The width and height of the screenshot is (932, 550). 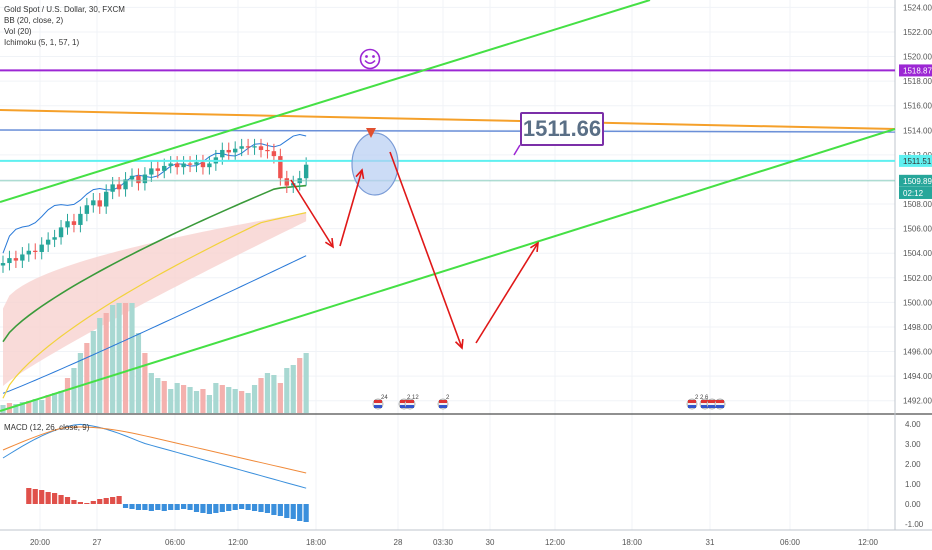 I want to click on price-label-text: 02:12, so click(x=913, y=193).